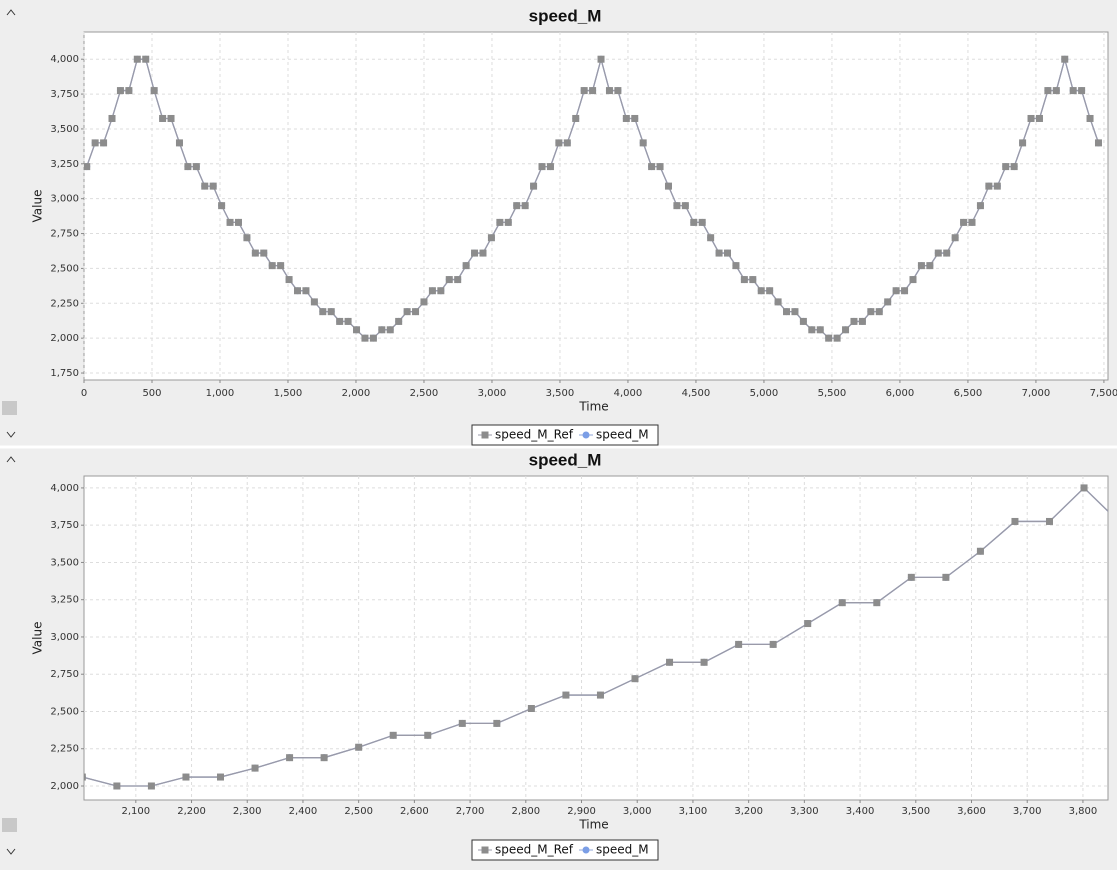  I want to click on y-tick-label: 2,750, so click(64, 234).